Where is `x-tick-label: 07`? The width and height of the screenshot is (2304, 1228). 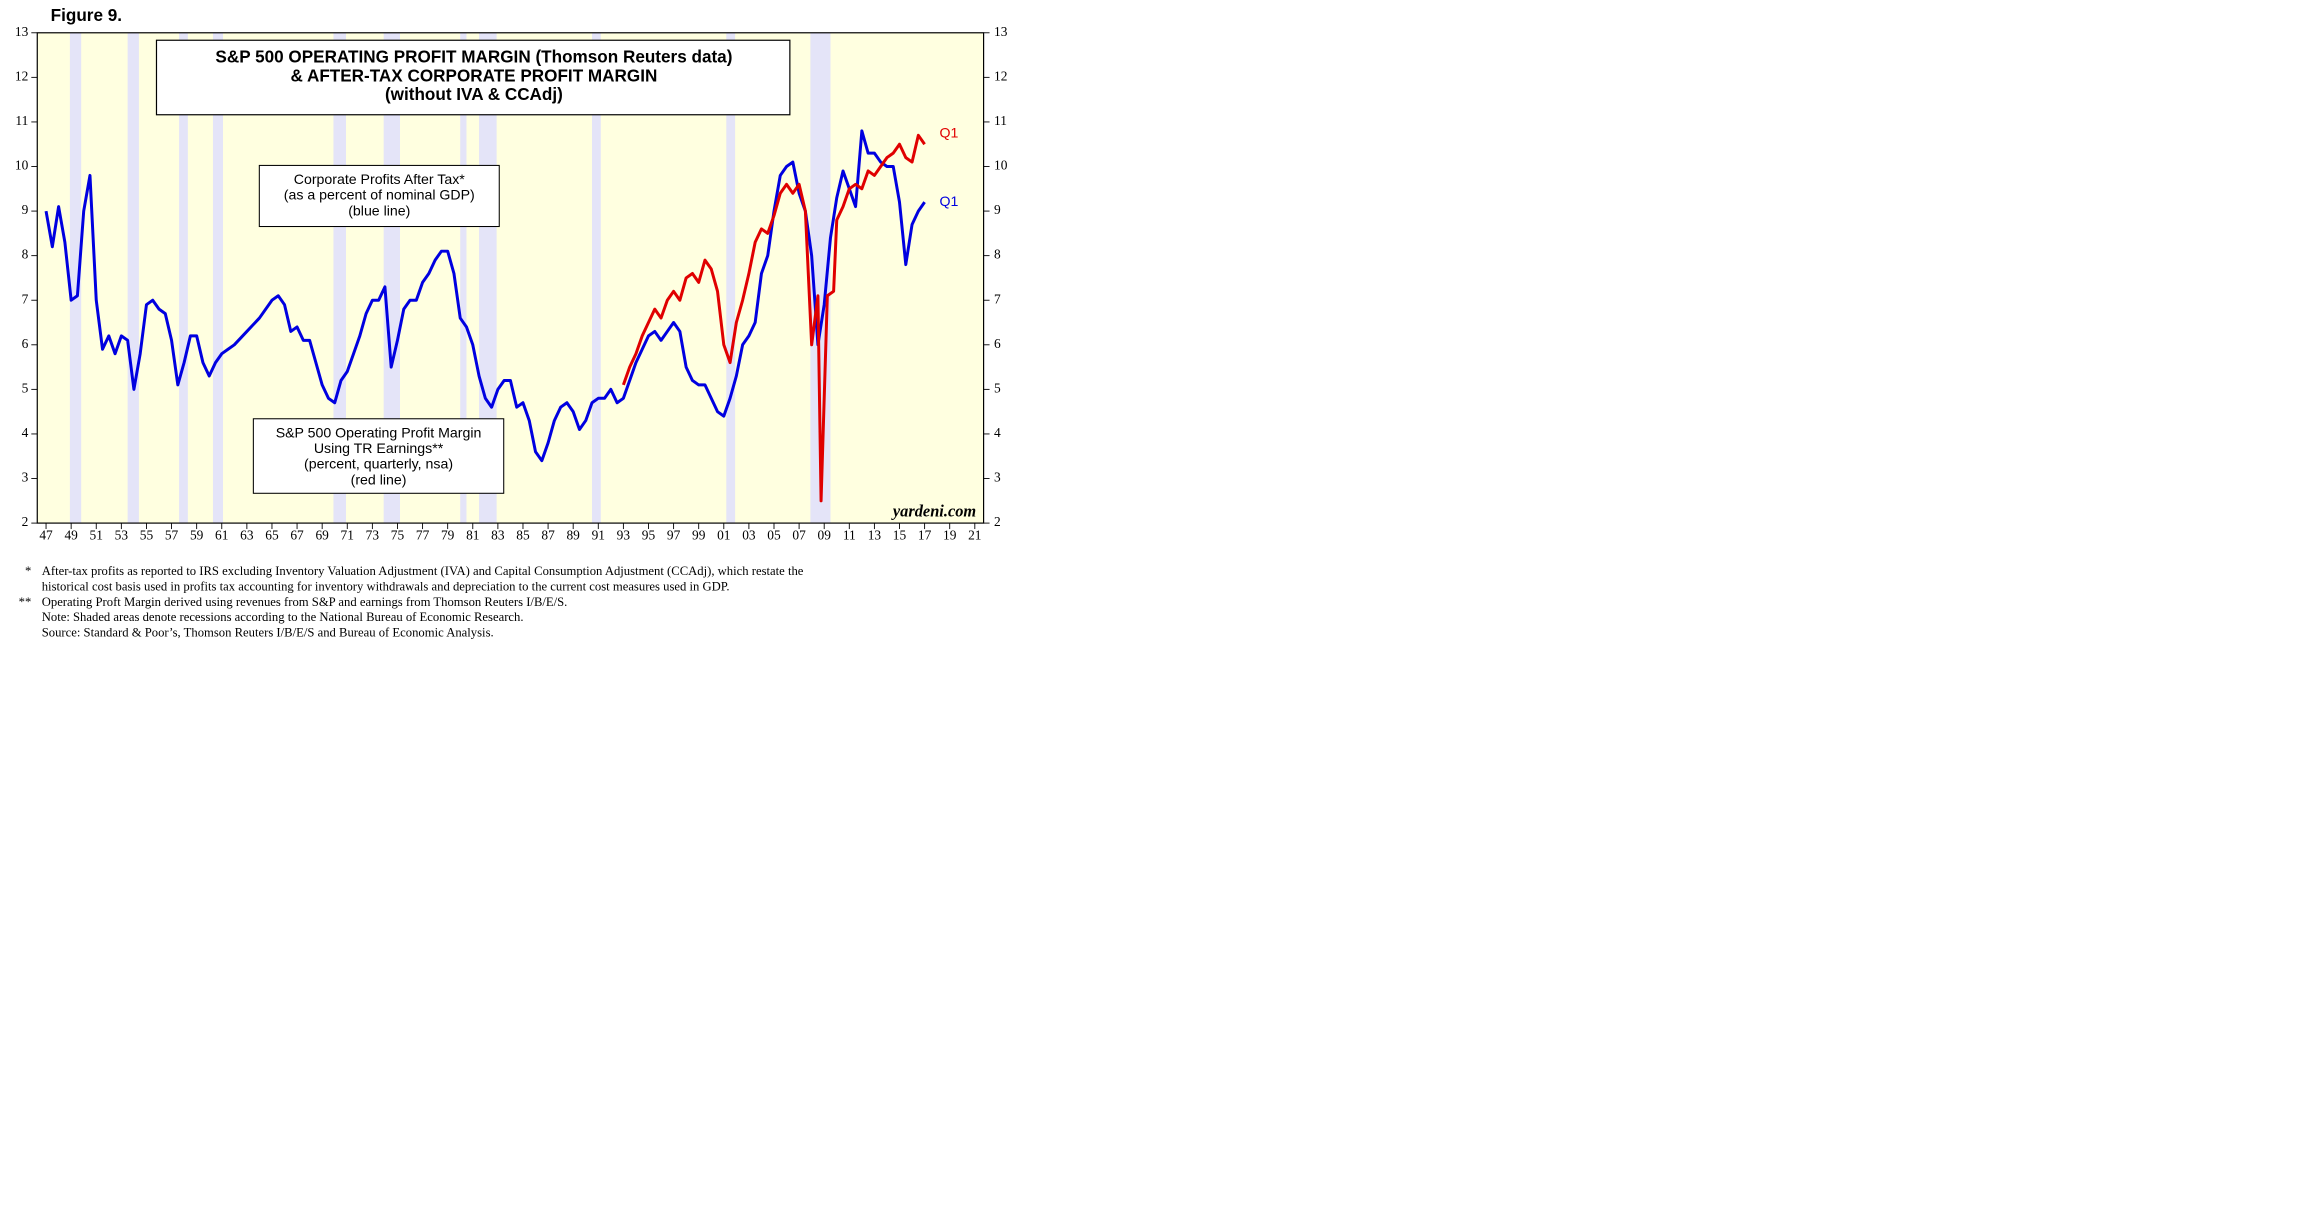 x-tick-label: 07 is located at coordinates (799, 535).